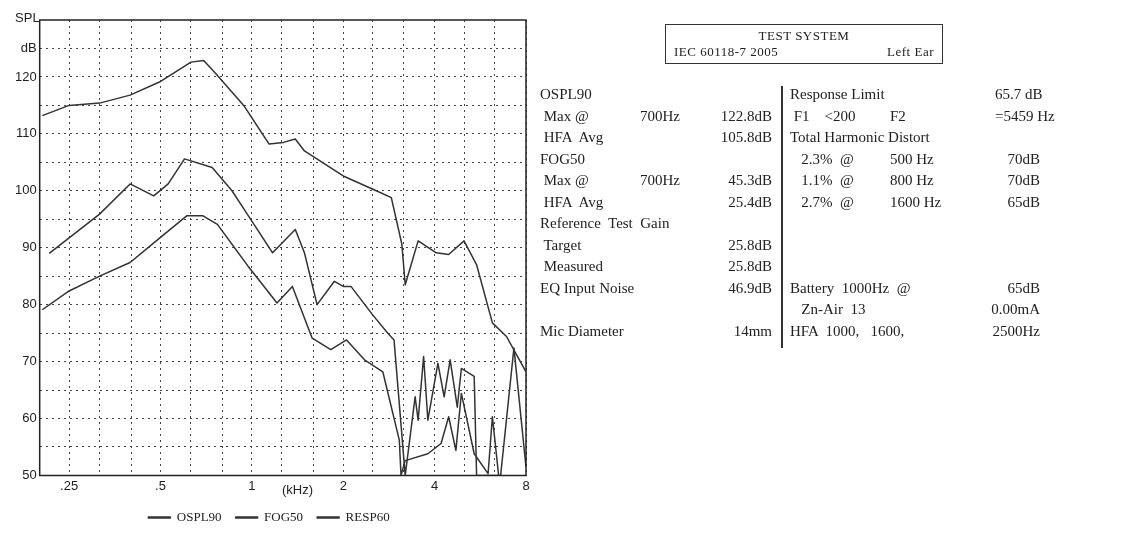 The height and width of the screenshot is (537, 1123). I want to click on x-tick-label: 8, so click(526, 485).